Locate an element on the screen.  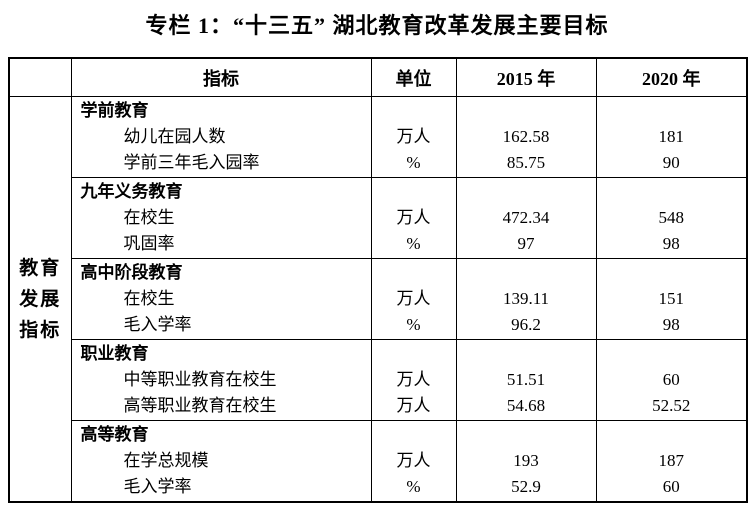
indicator-cell: 学前教育 幼儿在园人数 学前三年毛入园率 is located at coordinates (221, 137).